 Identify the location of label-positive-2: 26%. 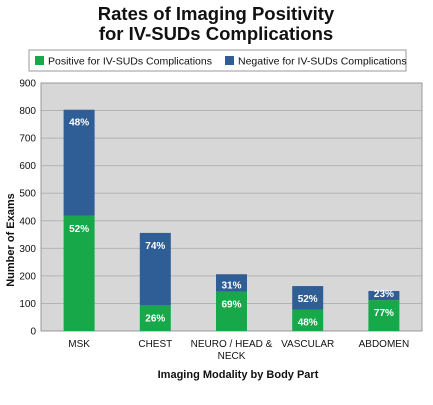
(155, 318).